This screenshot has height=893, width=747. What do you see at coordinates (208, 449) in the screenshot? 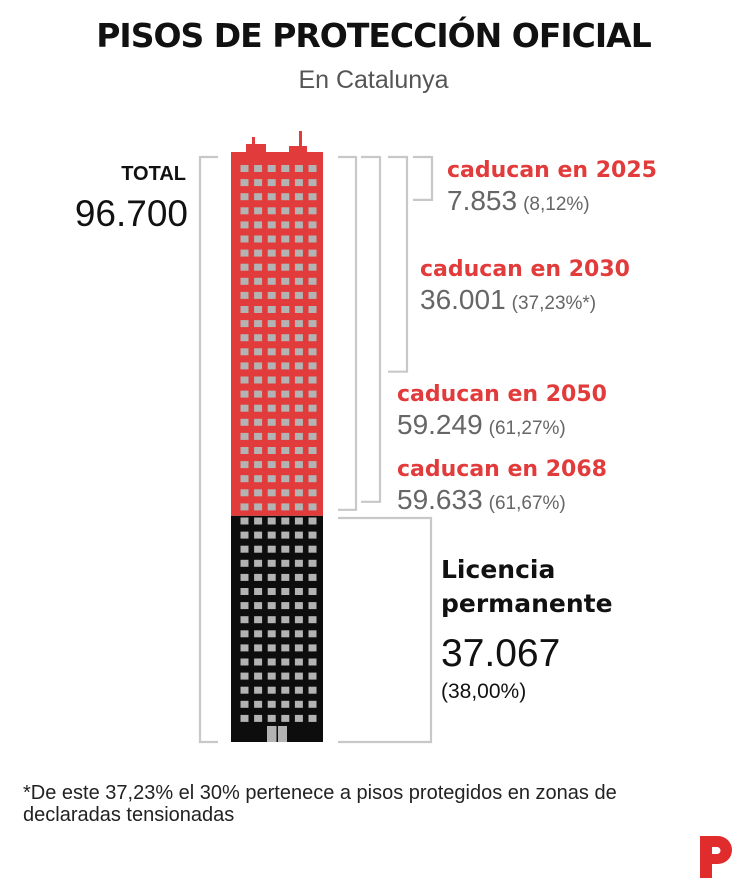
I see `bracket-total` at bounding box center [208, 449].